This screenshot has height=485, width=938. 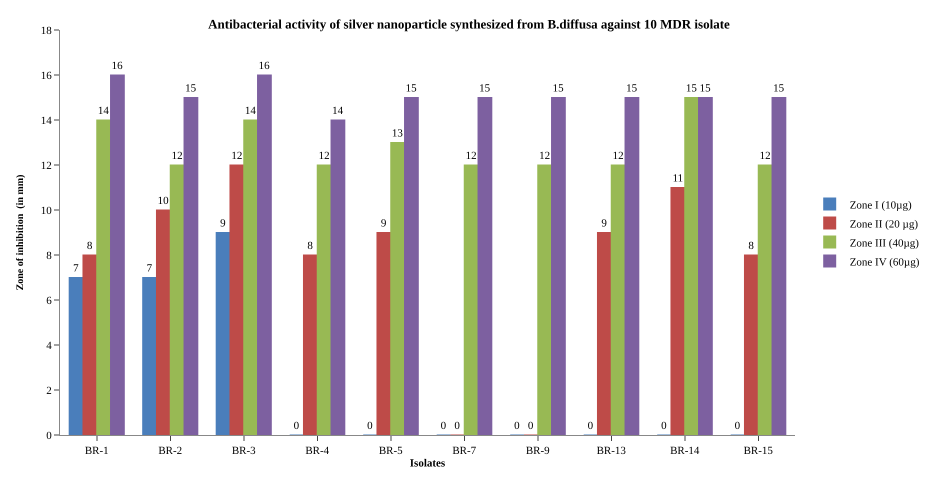 I want to click on legend-label: Zone III (40µg), so click(x=885, y=243).